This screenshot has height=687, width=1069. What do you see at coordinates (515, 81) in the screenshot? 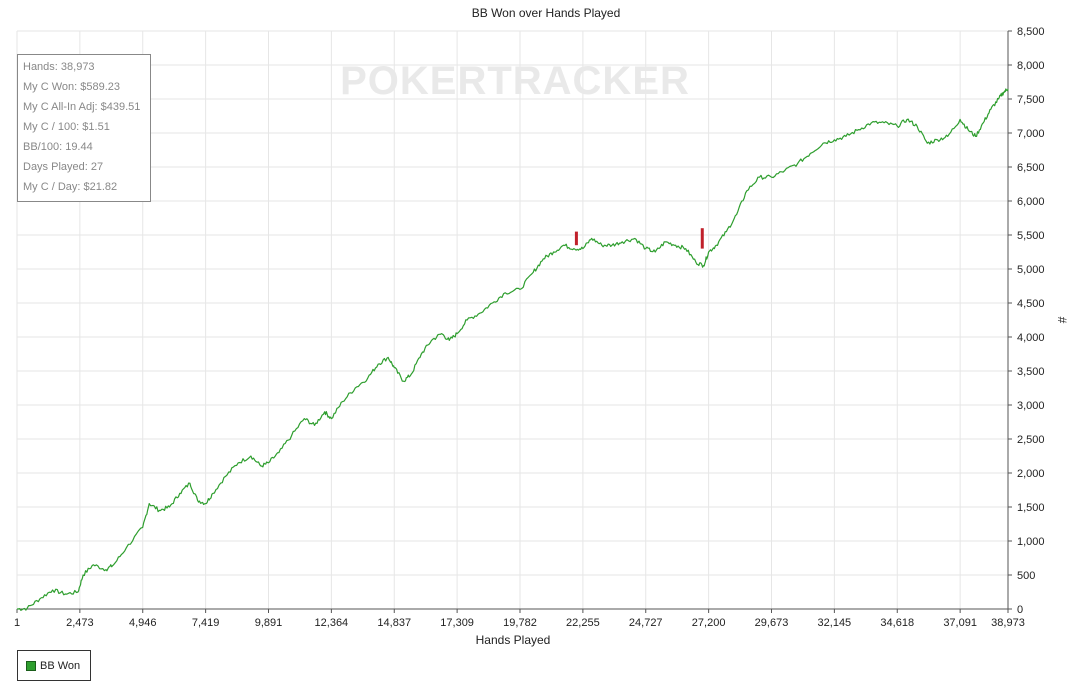
I see `watermark-logo: POKERTRACKER` at bounding box center [515, 81].